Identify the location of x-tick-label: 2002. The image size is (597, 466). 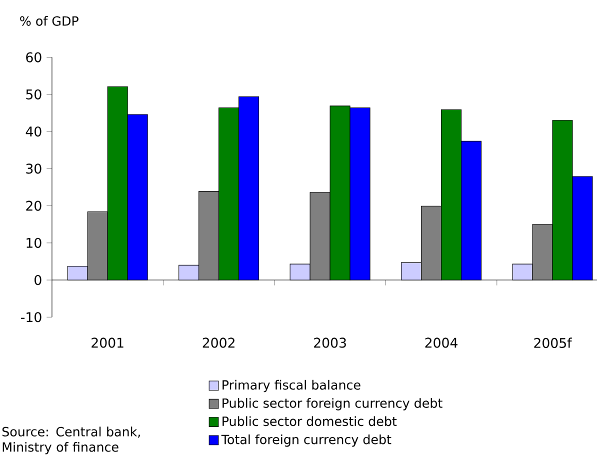
(218, 342).